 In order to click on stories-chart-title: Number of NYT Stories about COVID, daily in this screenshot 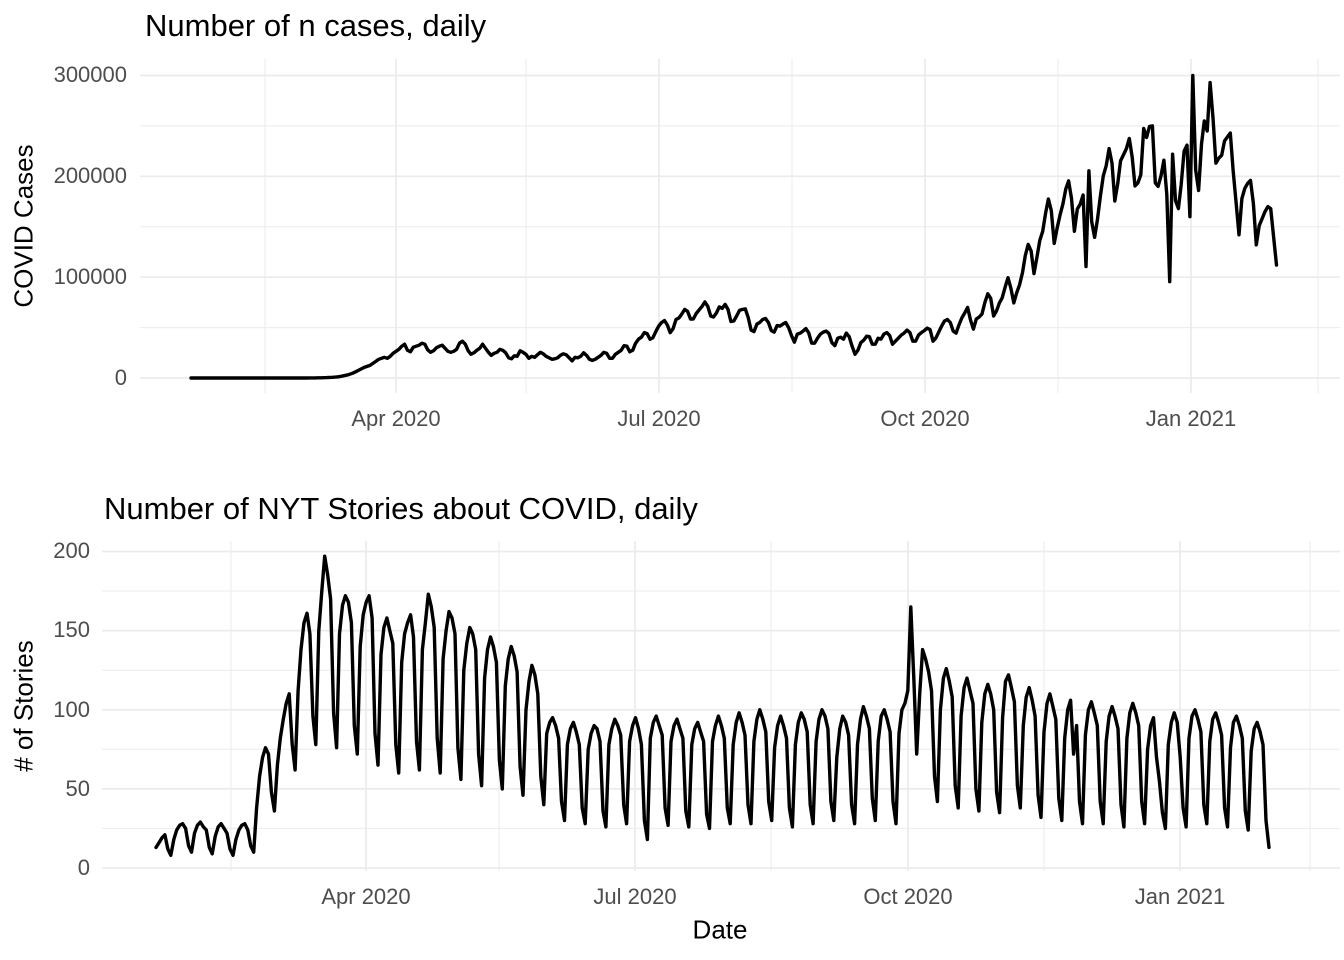, I will do `click(401, 508)`.